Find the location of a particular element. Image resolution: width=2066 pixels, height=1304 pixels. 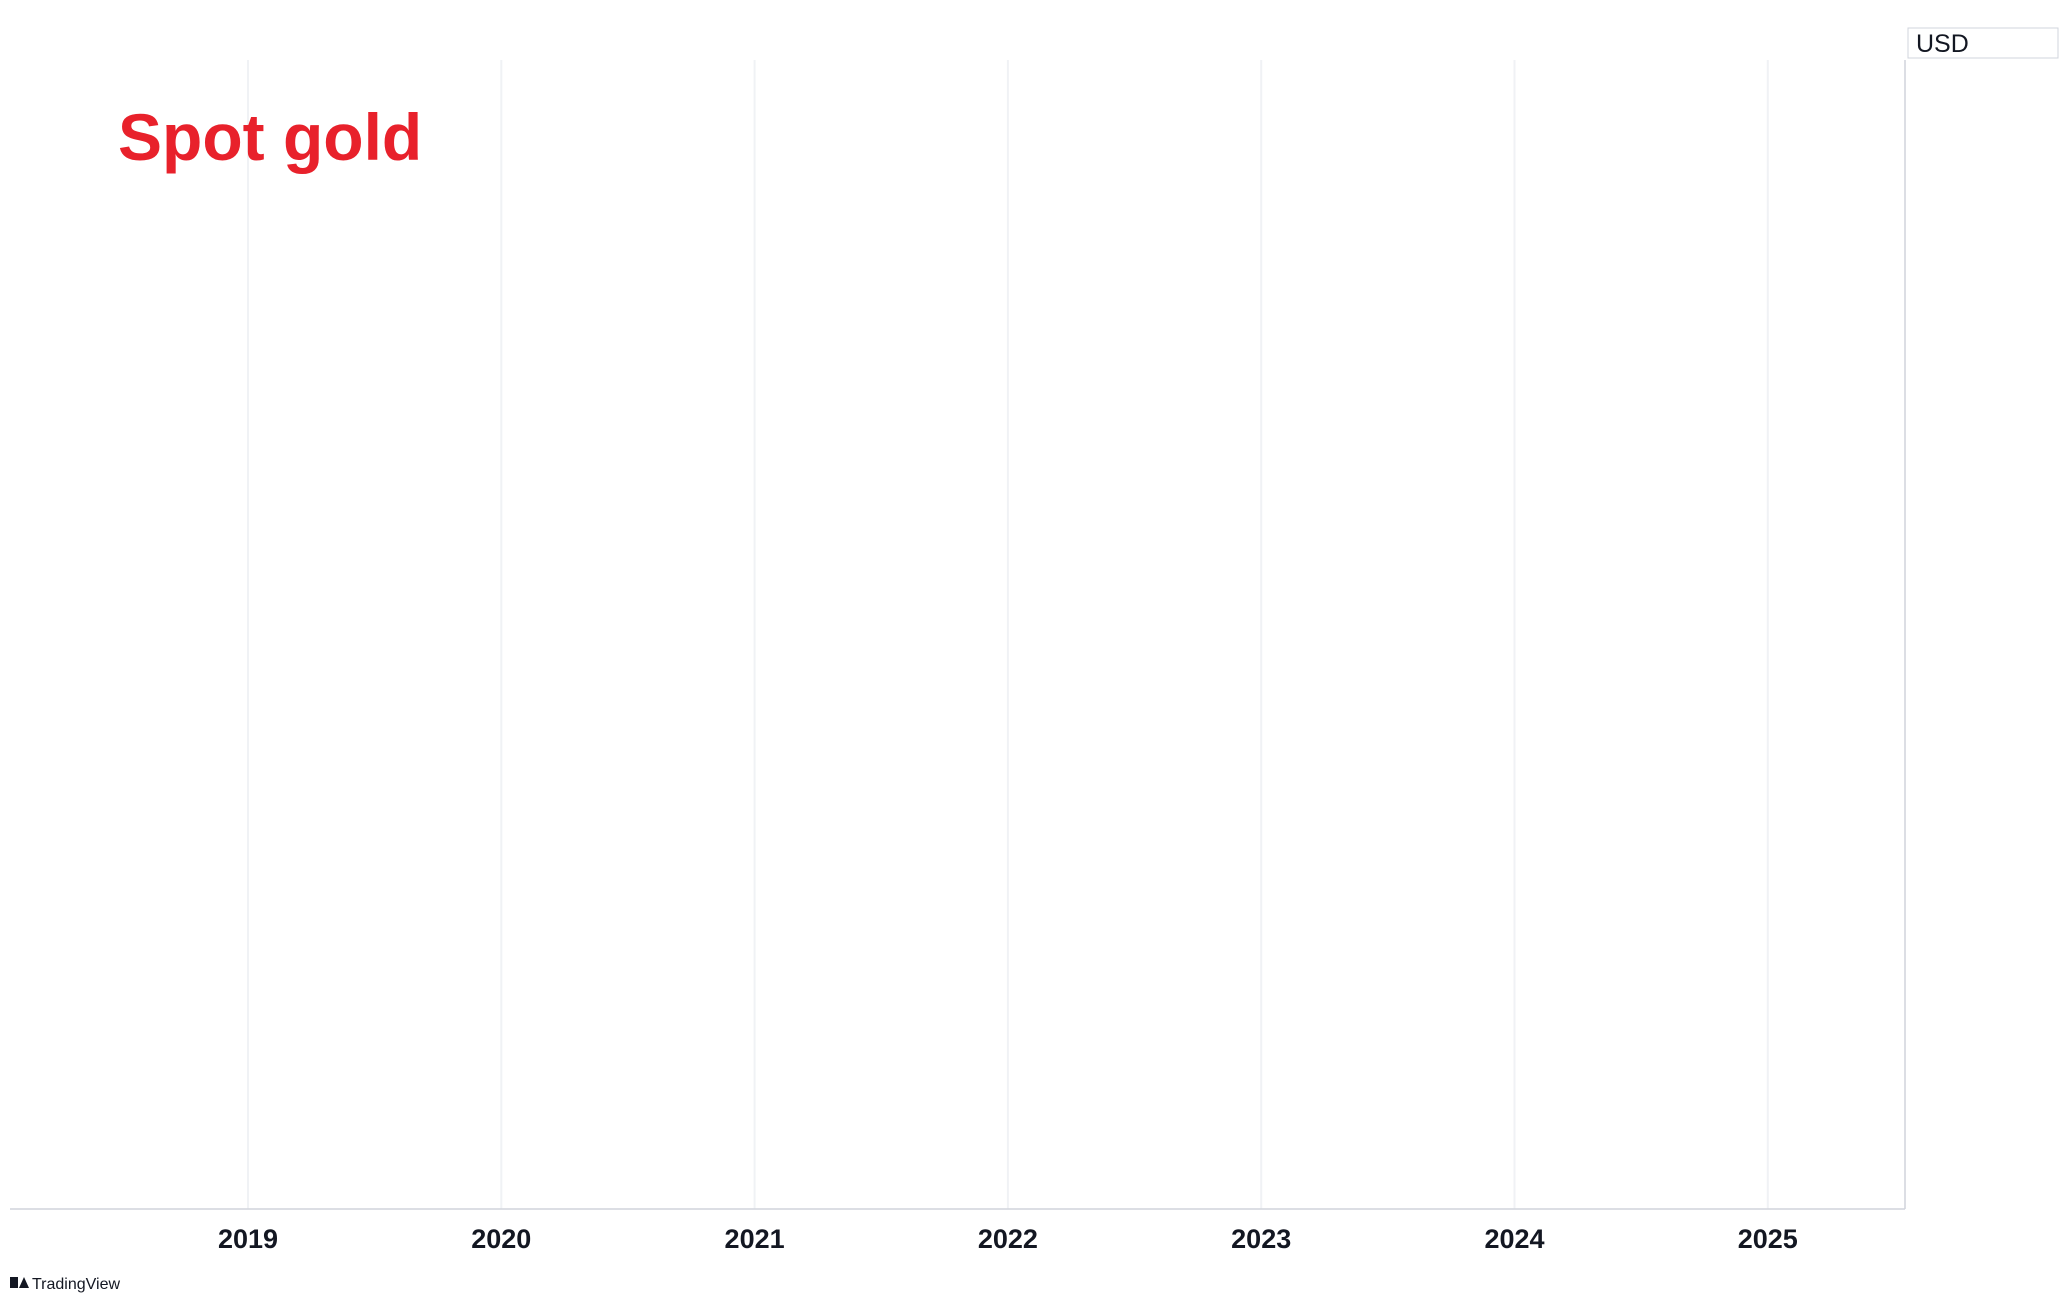

x-tick-label: 2021 is located at coordinates (755, 1239).